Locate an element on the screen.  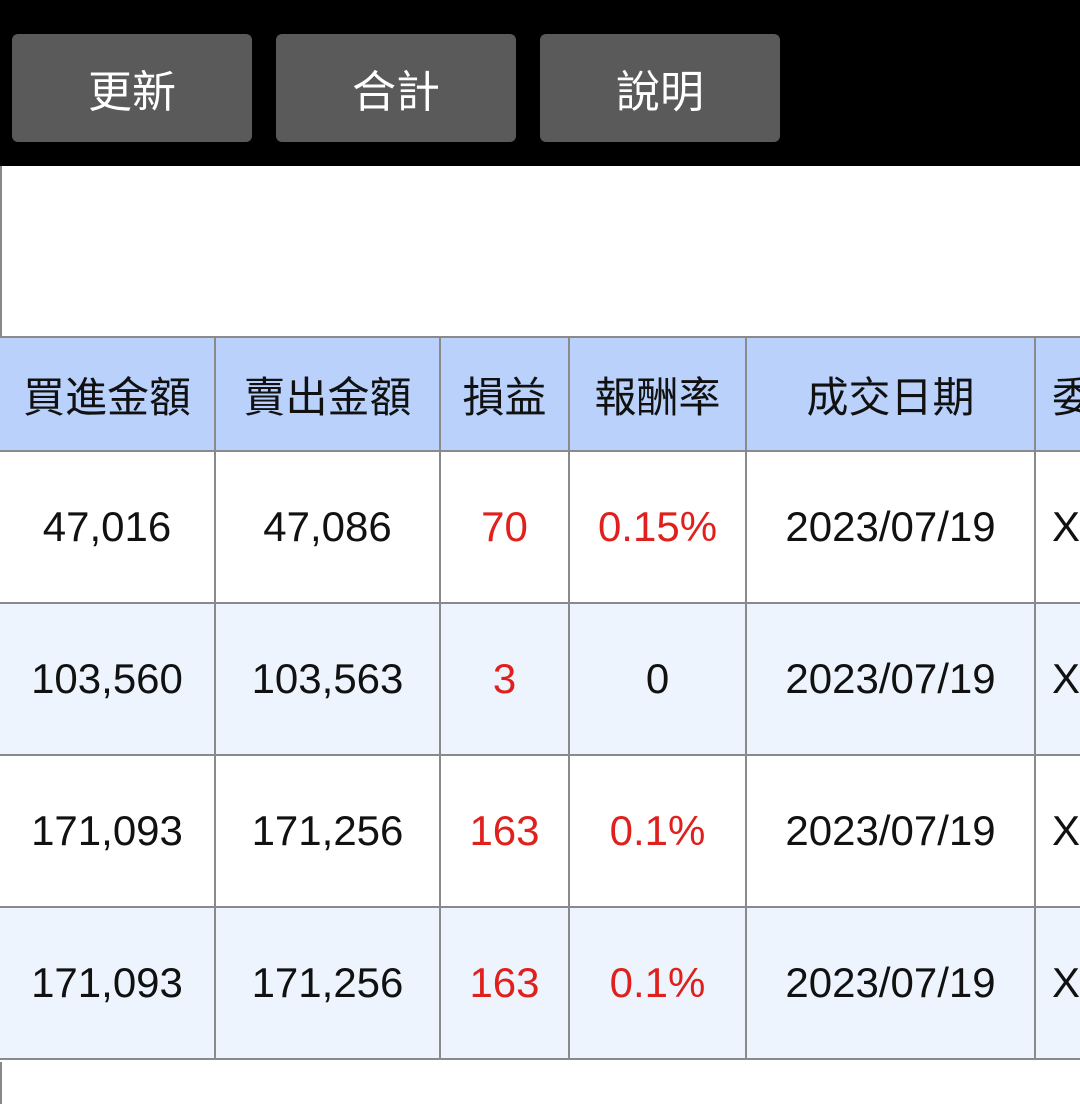
table-row: 103,560 103,563 3 0 2023/07/19 X is located at coordinates (540, 679).